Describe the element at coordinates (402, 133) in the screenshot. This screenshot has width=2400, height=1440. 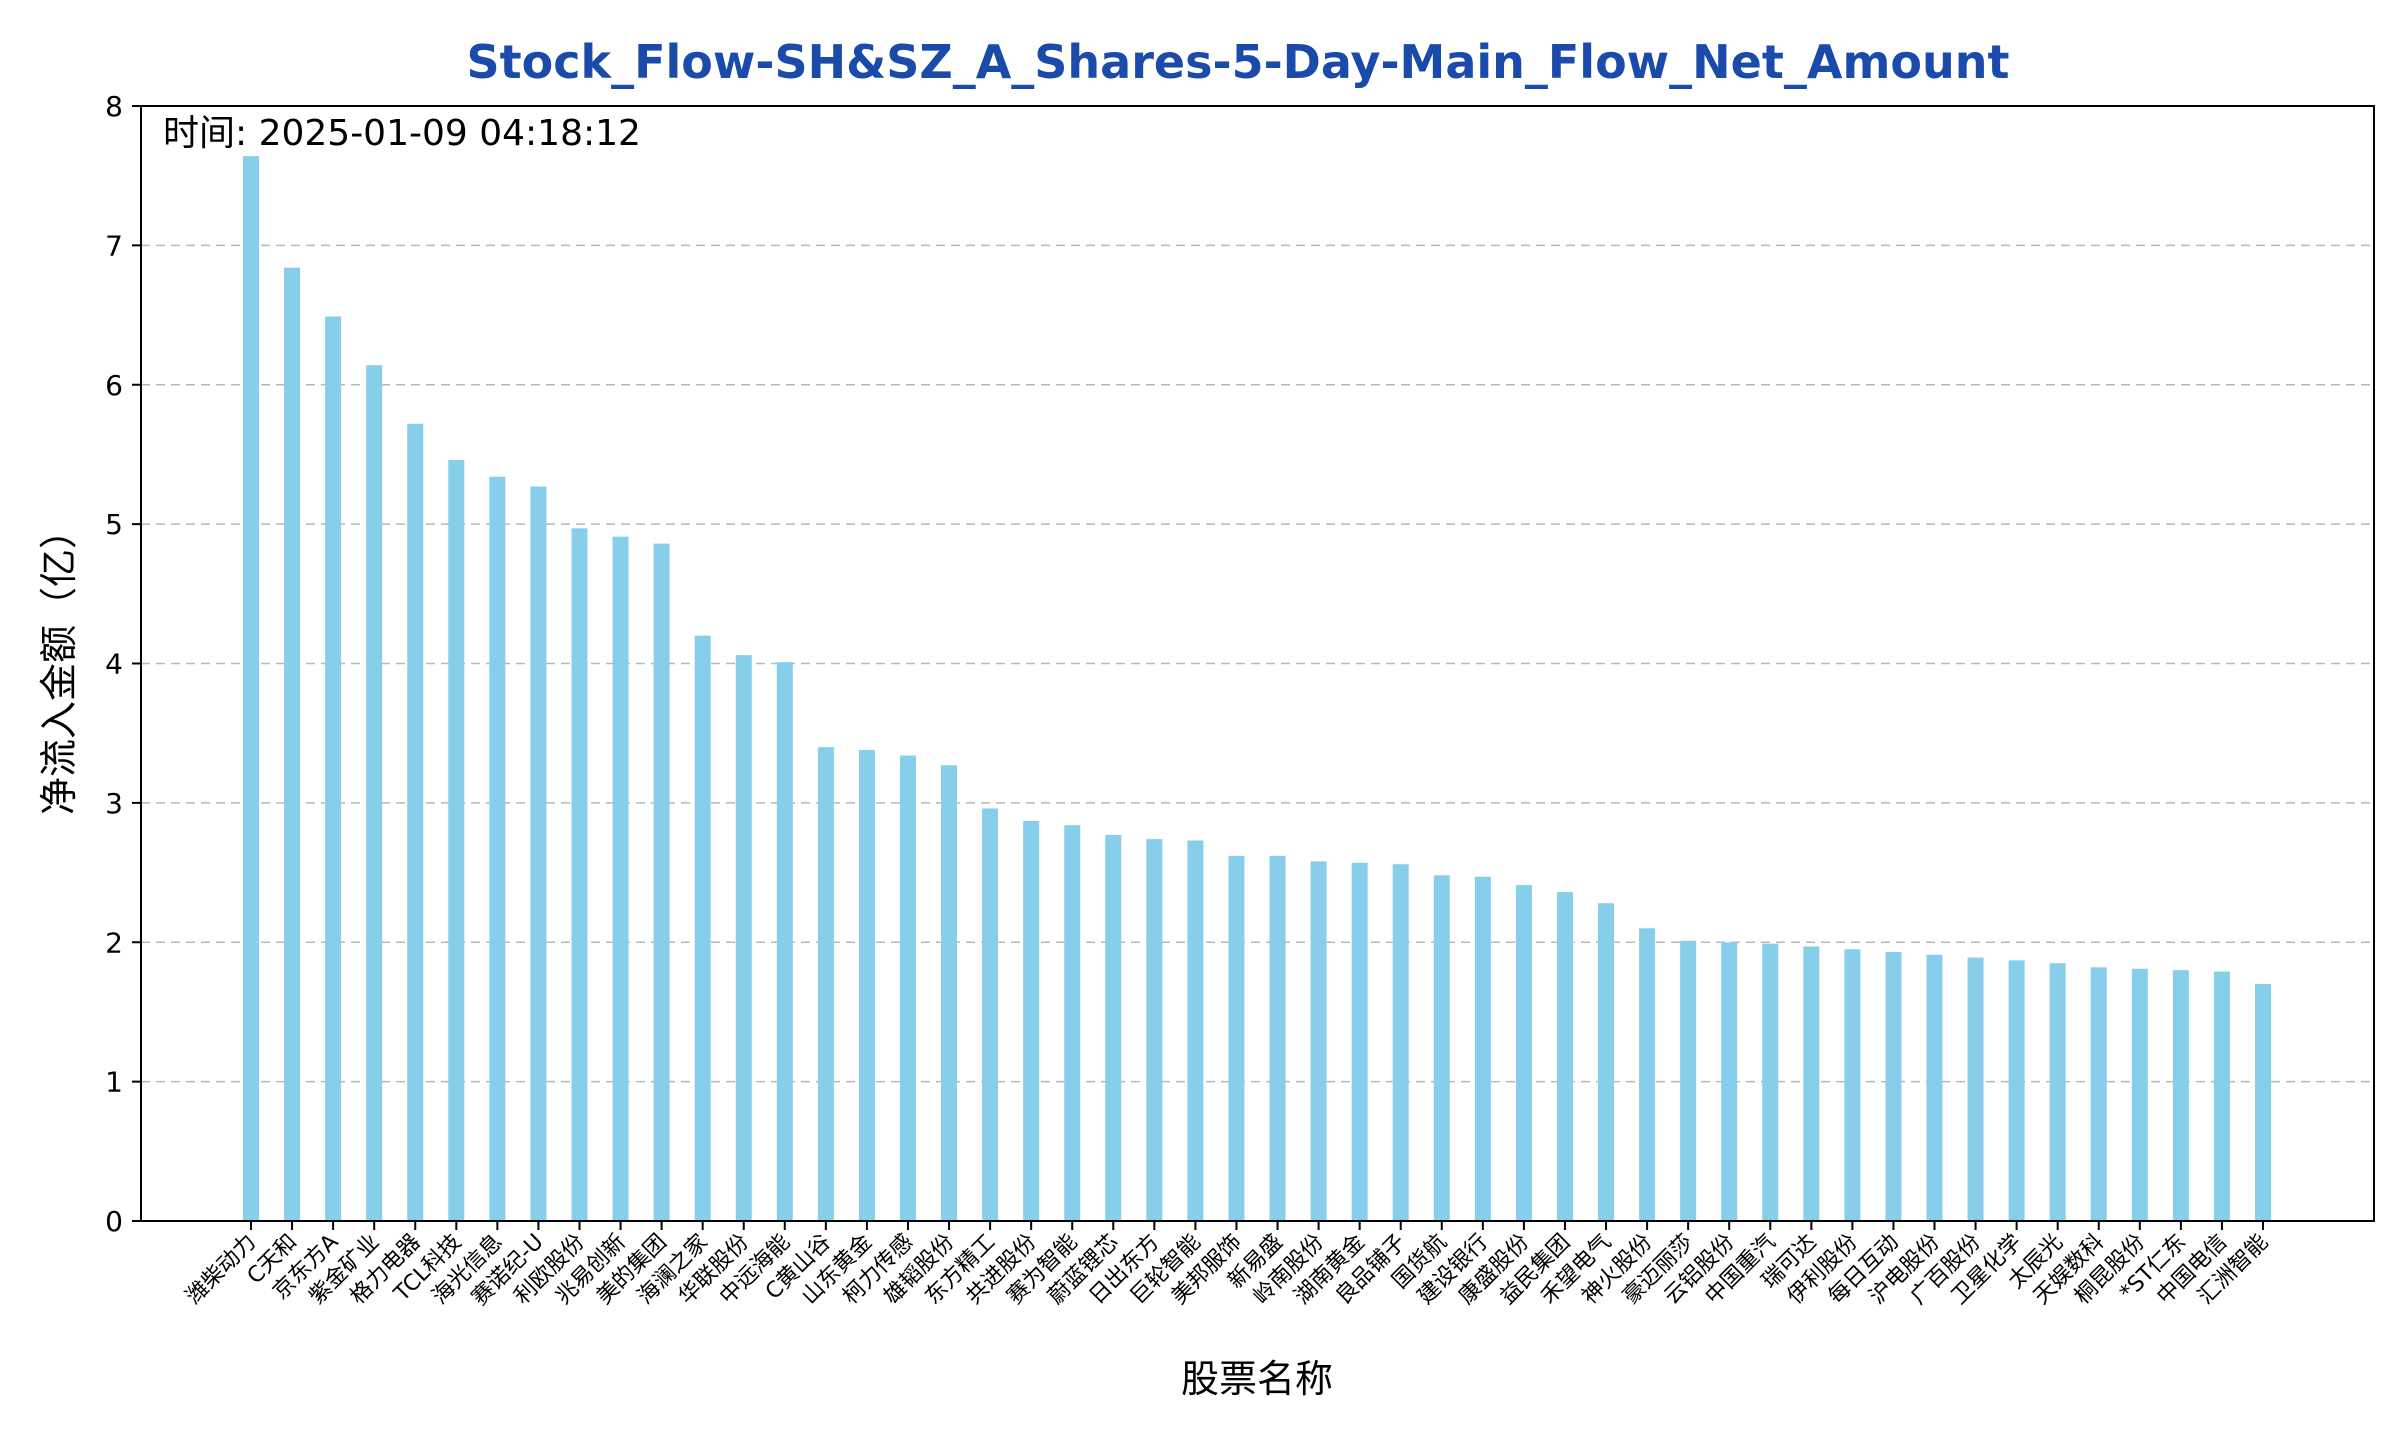
I see `timestamp-label: 时间: 2025-01-09 04:18:12` at that location.